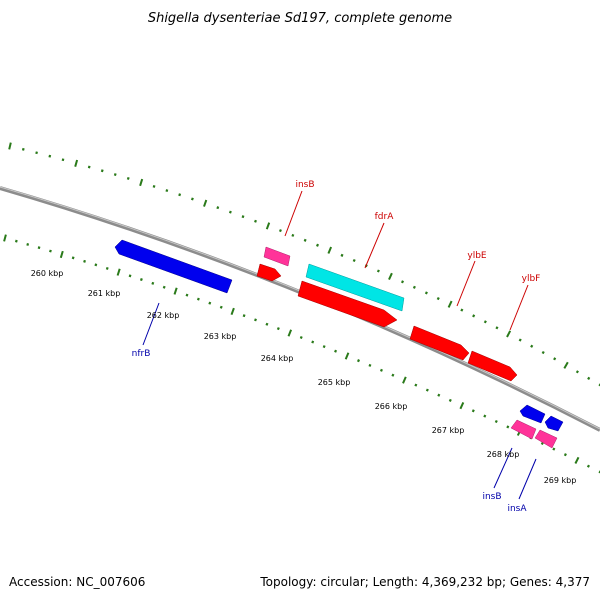 Image resolution: width=600 pixels, height=600 pixels. I want to click on gene-arrow-fdrA, so click(355, 287).